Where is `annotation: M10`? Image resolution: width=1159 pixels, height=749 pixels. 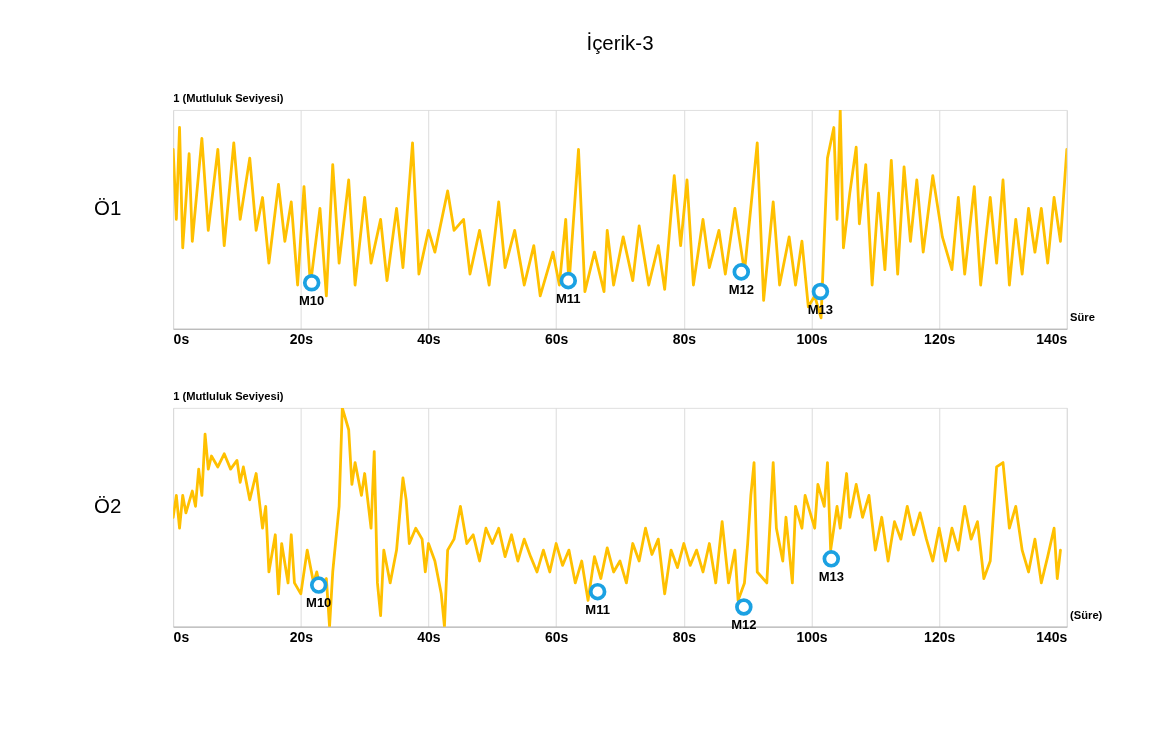 annotation: M10 is located at coordinates (312, 301).